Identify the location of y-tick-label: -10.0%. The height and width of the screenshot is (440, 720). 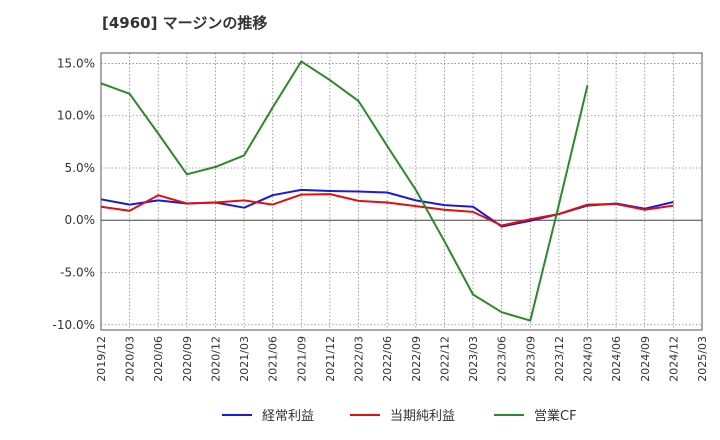
(74, 325).